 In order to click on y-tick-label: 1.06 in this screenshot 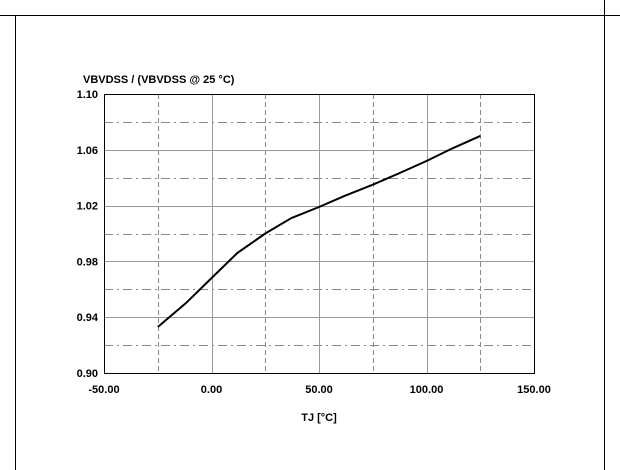, I will do `click(87, 151)`.